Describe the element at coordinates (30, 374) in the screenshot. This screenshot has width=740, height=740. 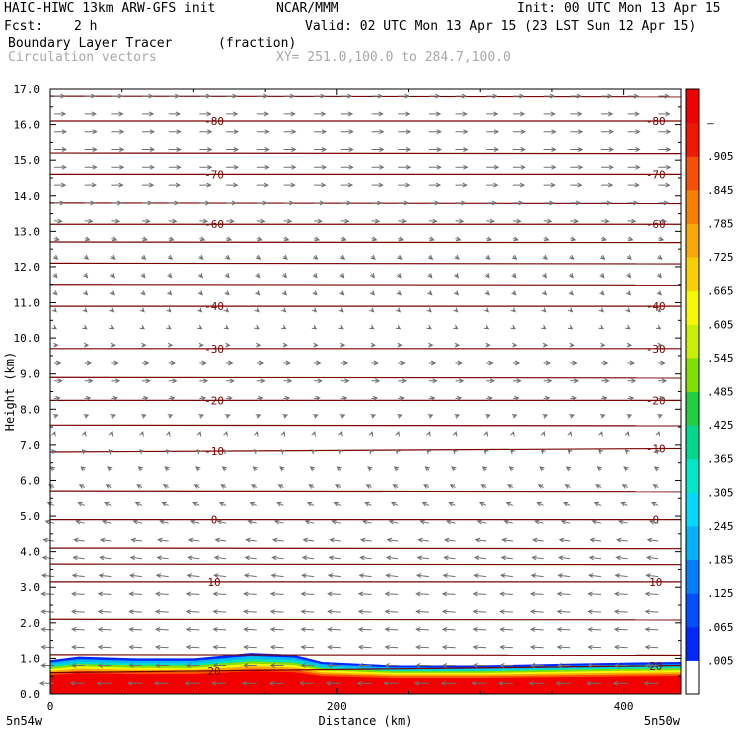
I see `y-tick-label: 9.0` at that location.